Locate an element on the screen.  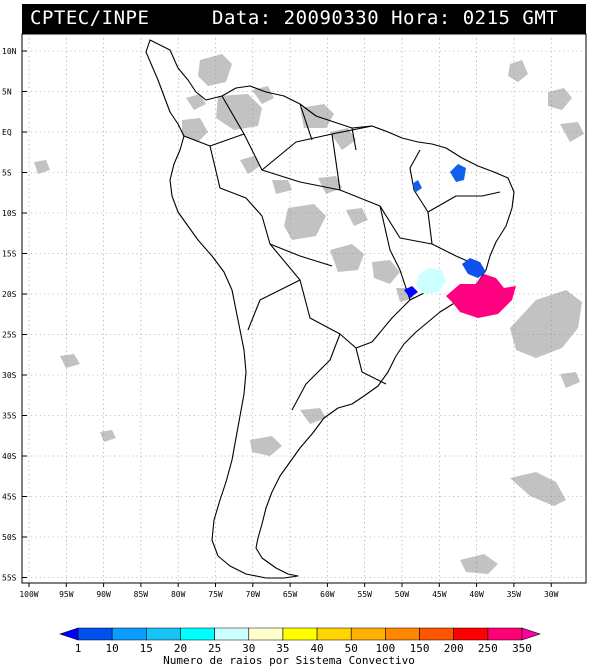
lat-tick-label: 10N is located at coordinates (9, 51).